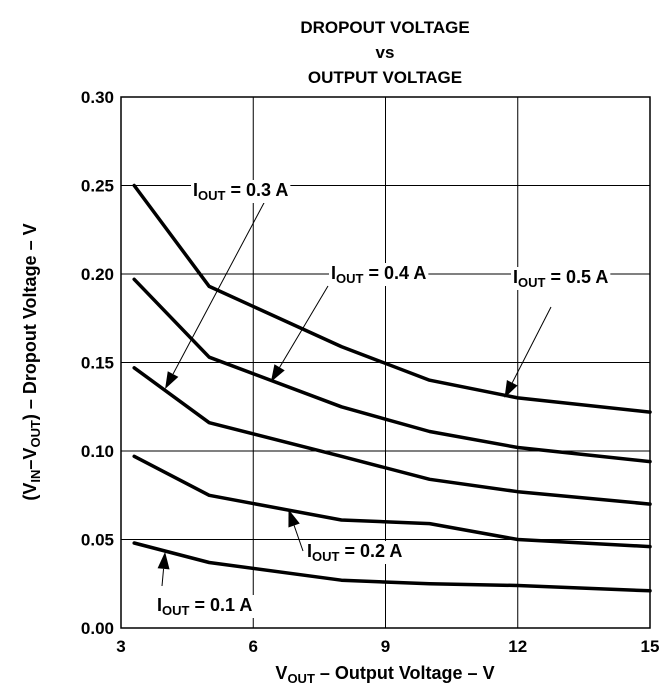 This screenshot has height=689, width=666. I want to click on chart-title: DROPOUT VOLTAGE vs OUTPUT VOLTAGE, so click(384, 52).